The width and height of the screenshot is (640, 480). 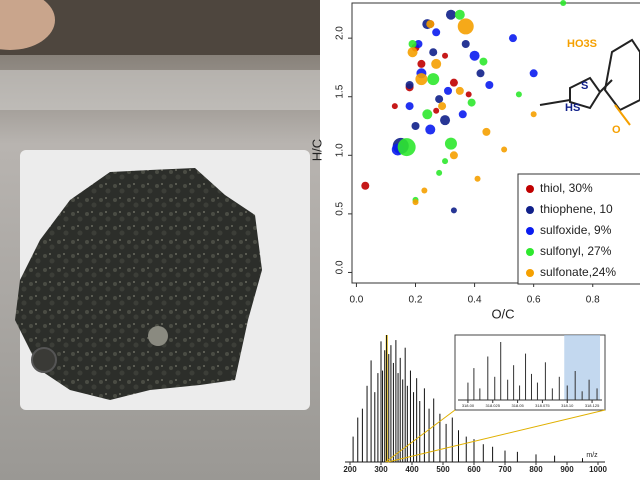 I want to click on x-axis-label: m/z, so click(x=592, y=455).